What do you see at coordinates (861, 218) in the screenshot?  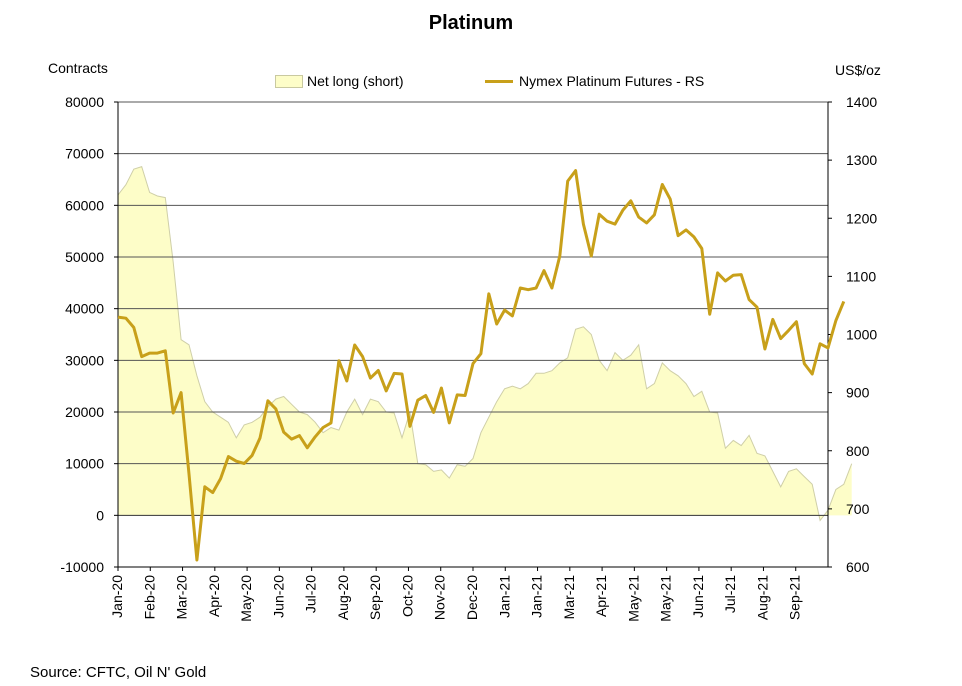 I see `y2-tick-label: 1200` at bounding box center [861, 218].